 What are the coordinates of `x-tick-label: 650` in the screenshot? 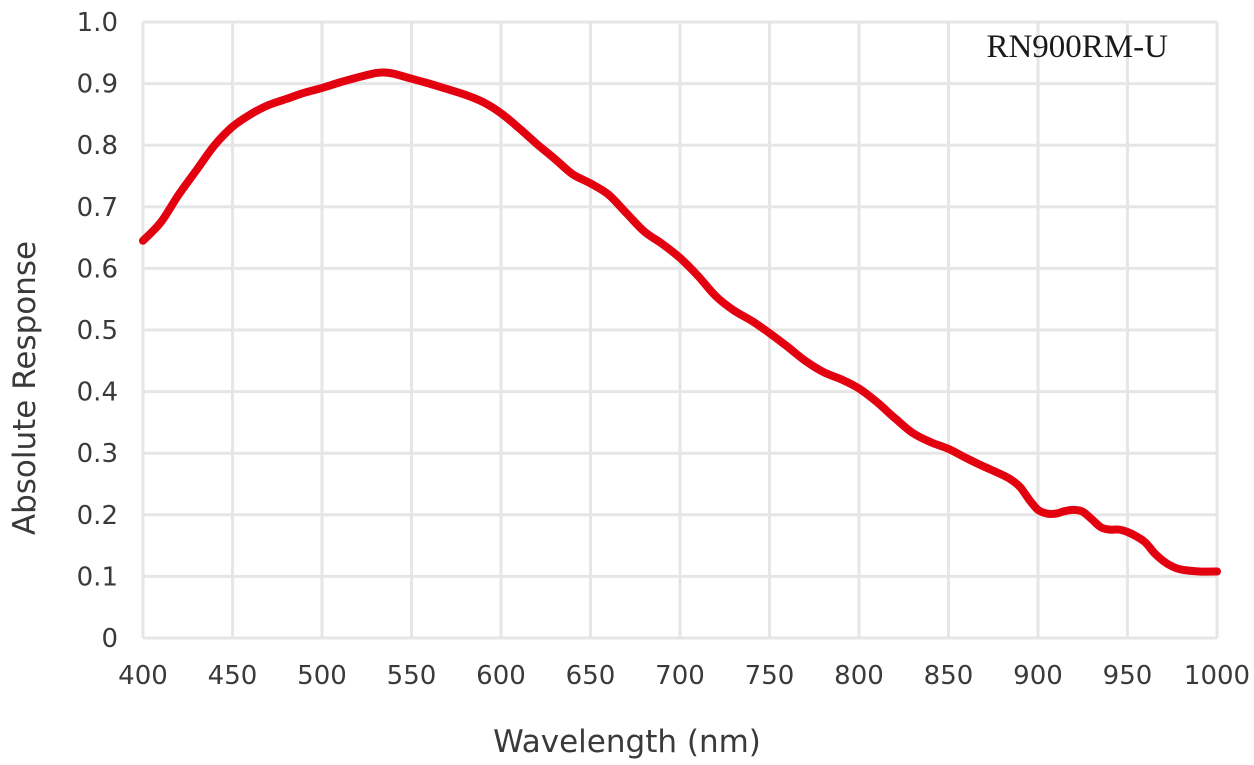 It's located at (591, 676).